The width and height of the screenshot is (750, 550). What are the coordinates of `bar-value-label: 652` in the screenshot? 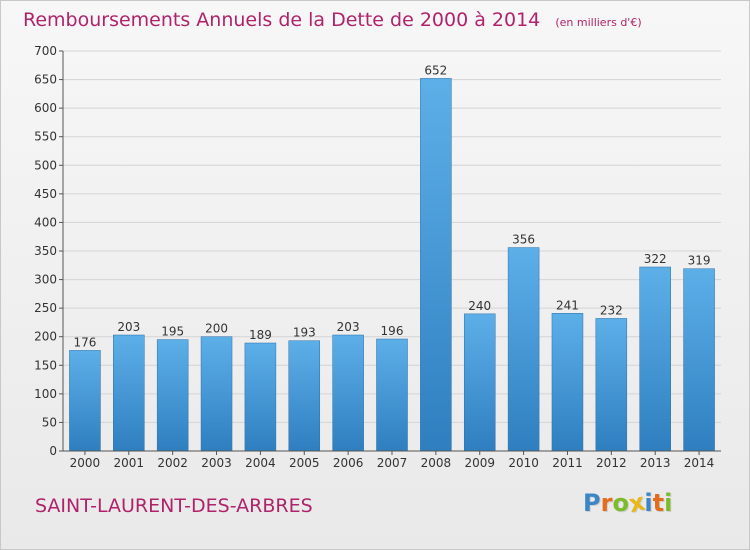 It's located at (435, 70).